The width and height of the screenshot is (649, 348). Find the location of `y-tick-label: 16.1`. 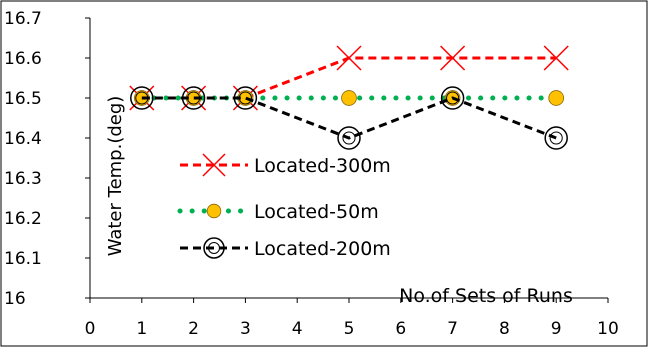

y-tick-label: 16.1 is located at coordinates (23, 259).